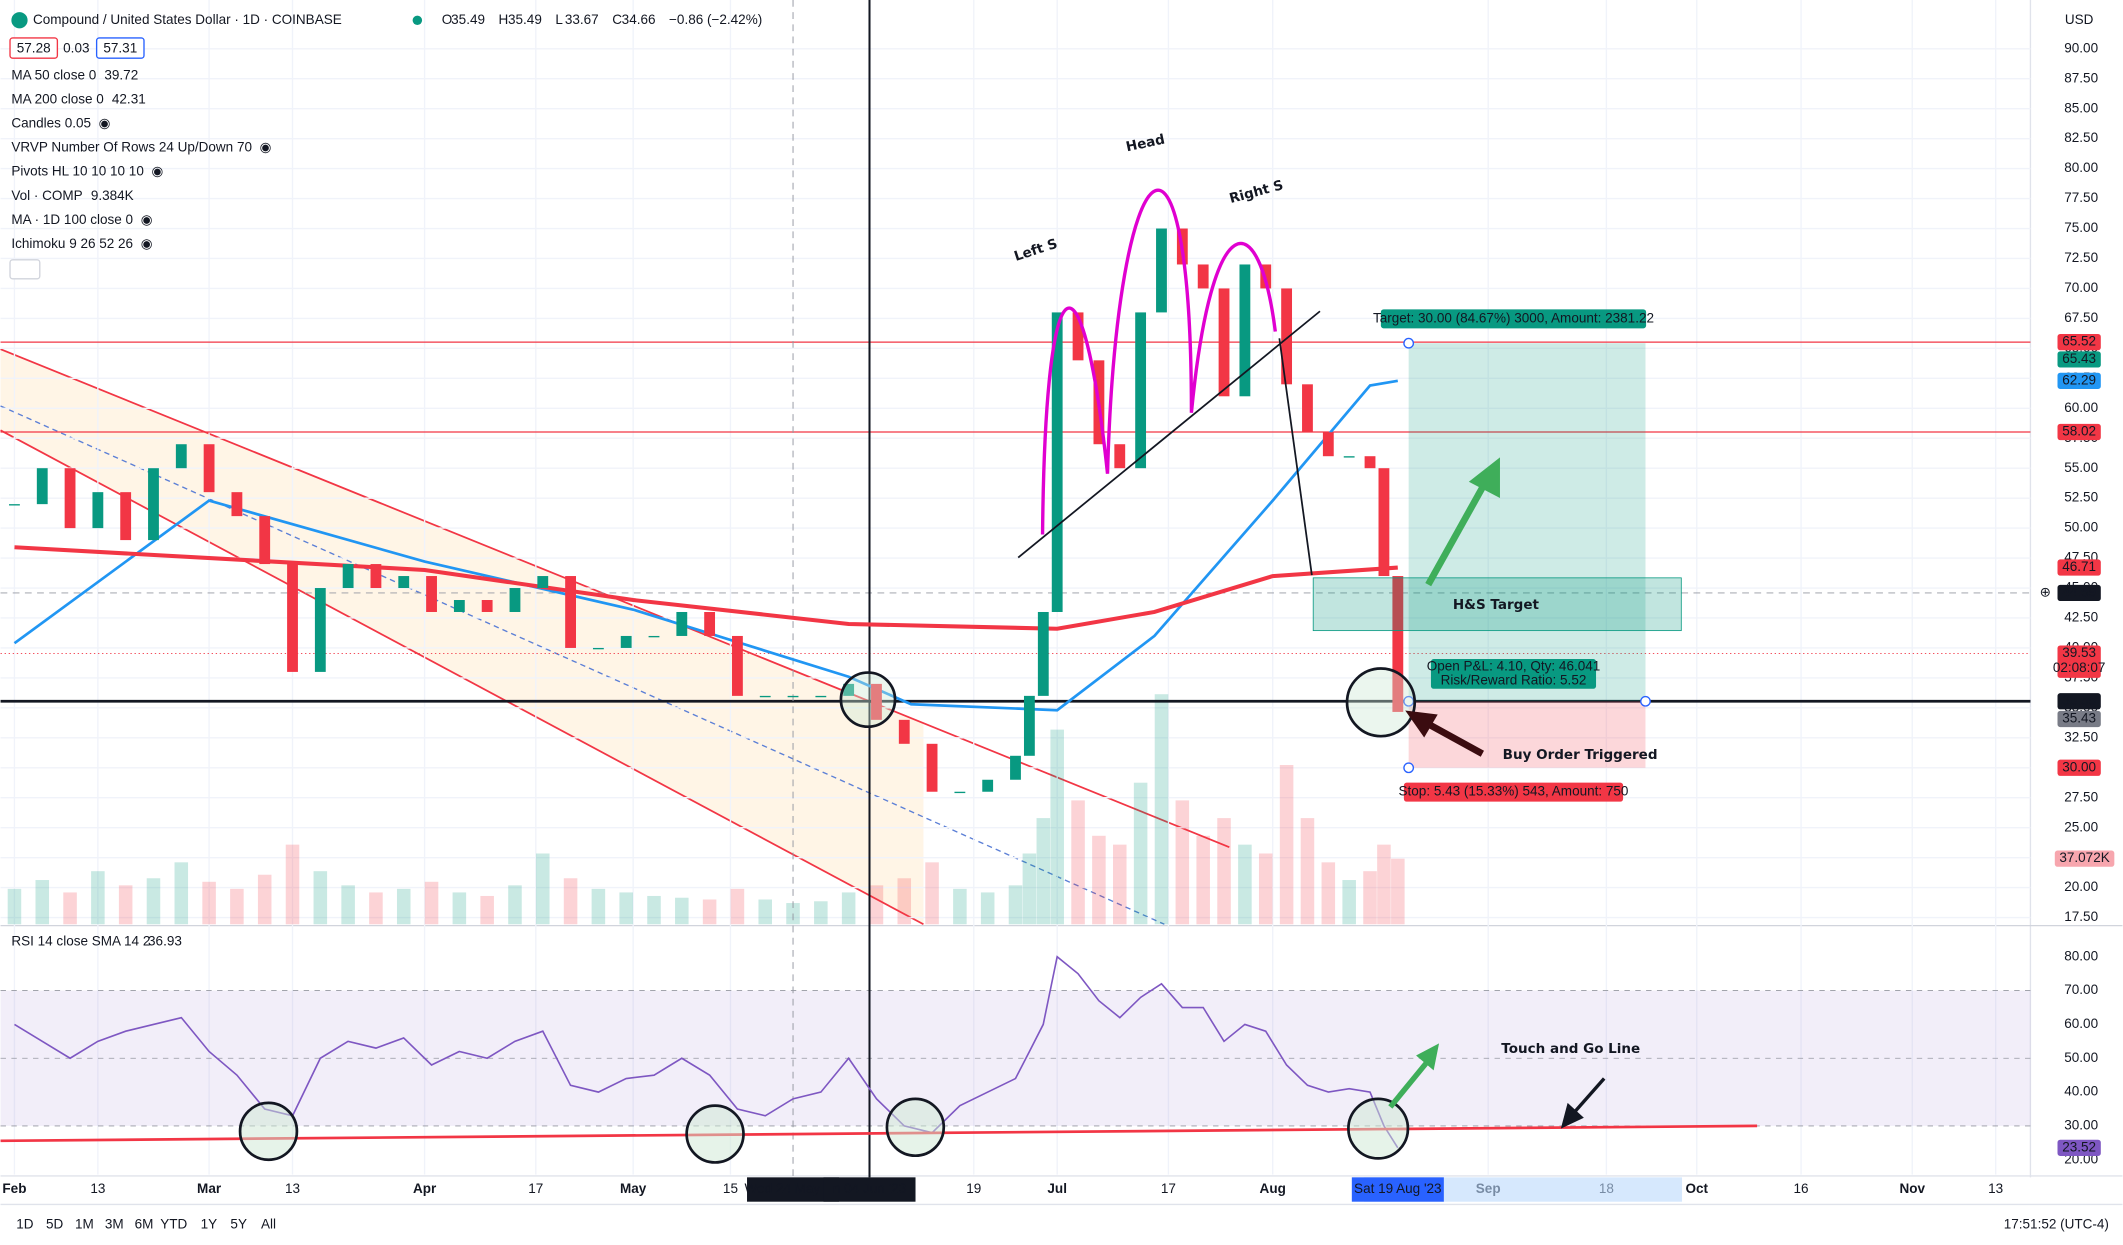  I want to click on hs-target-box, so click(1497, 604).